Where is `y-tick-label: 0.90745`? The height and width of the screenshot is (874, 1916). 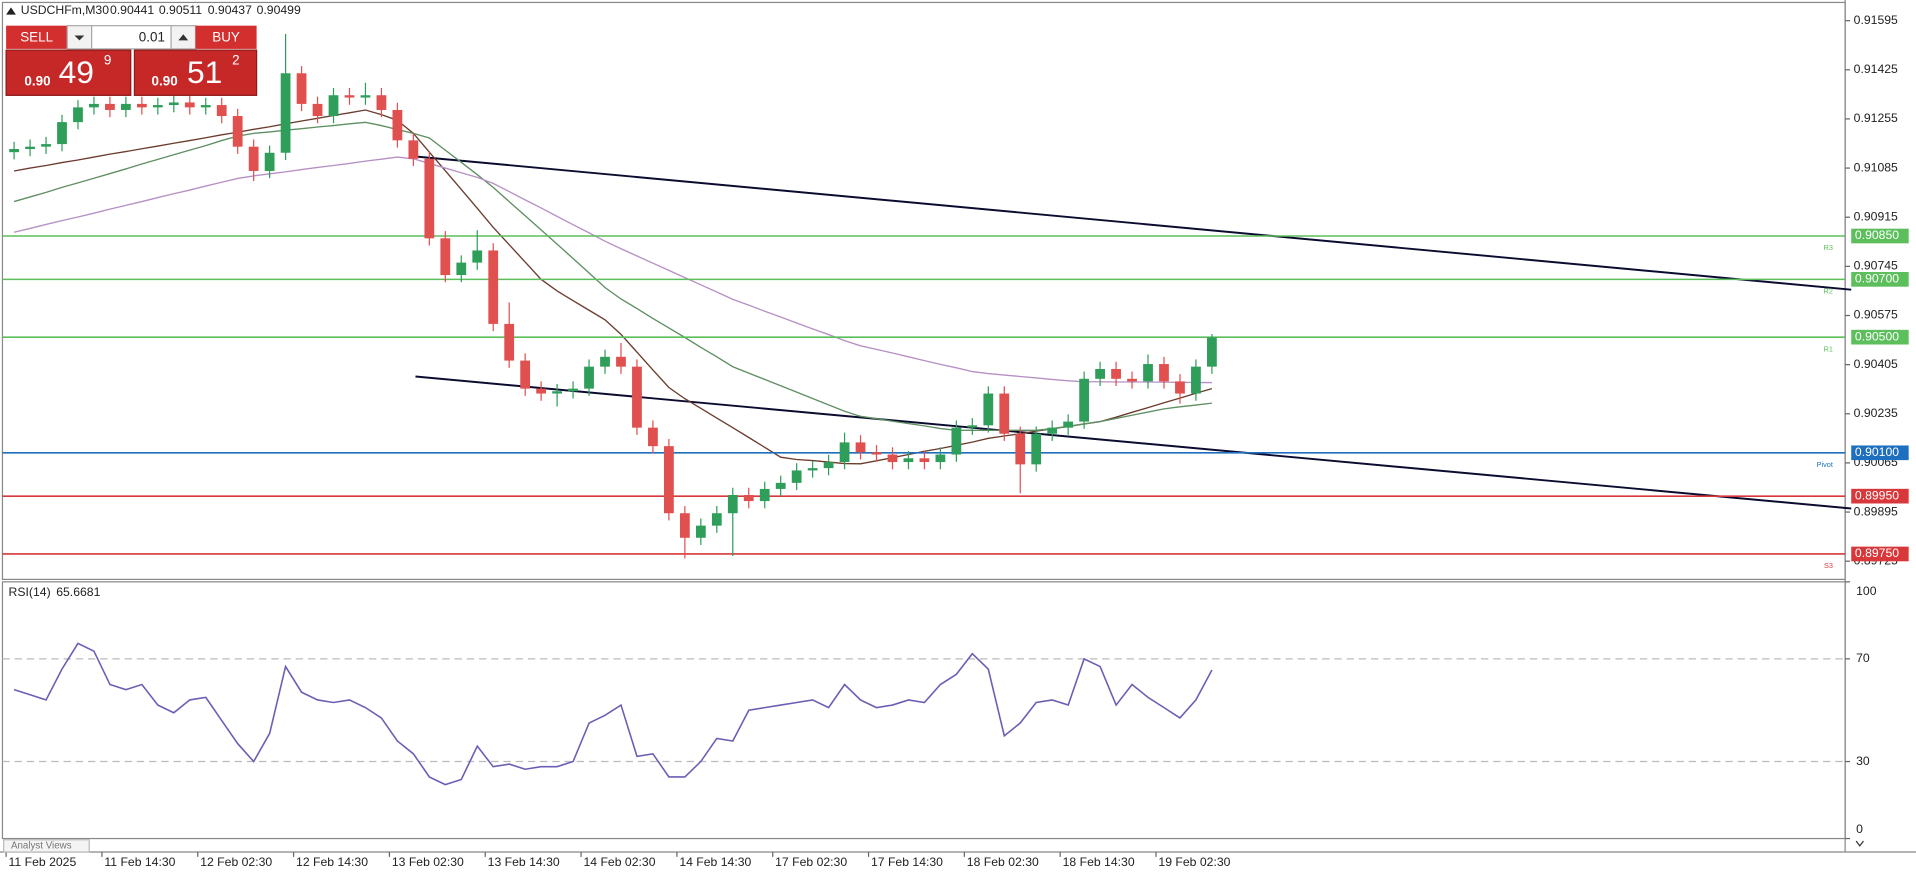 y-tick-label: 0.90745 is located at coordinates (1876, 266).